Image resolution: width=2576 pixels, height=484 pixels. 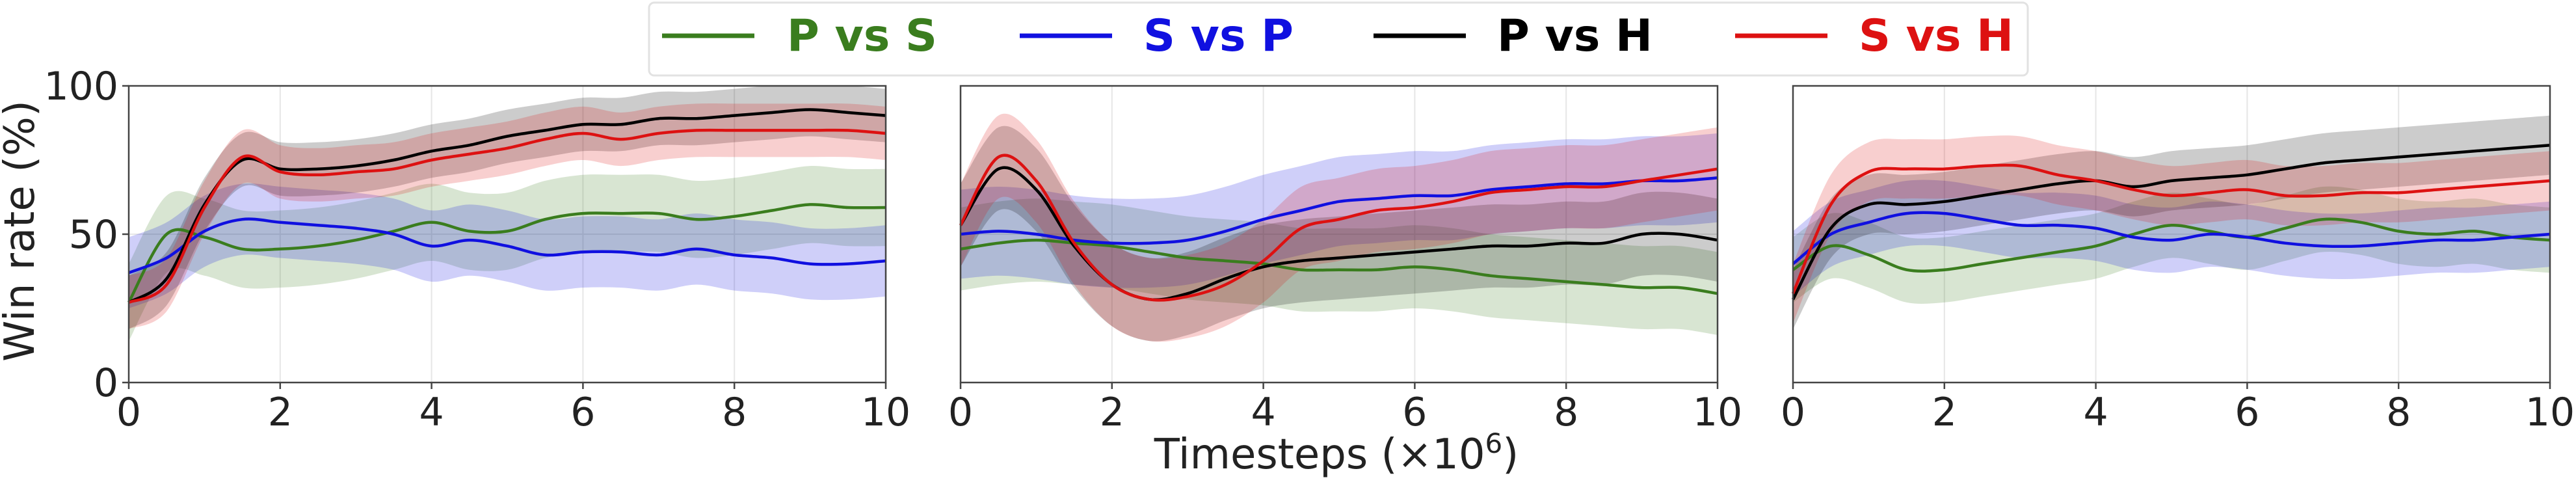 I want to click on y-axis-title: Win rate (%), so click(x=22, y=231).